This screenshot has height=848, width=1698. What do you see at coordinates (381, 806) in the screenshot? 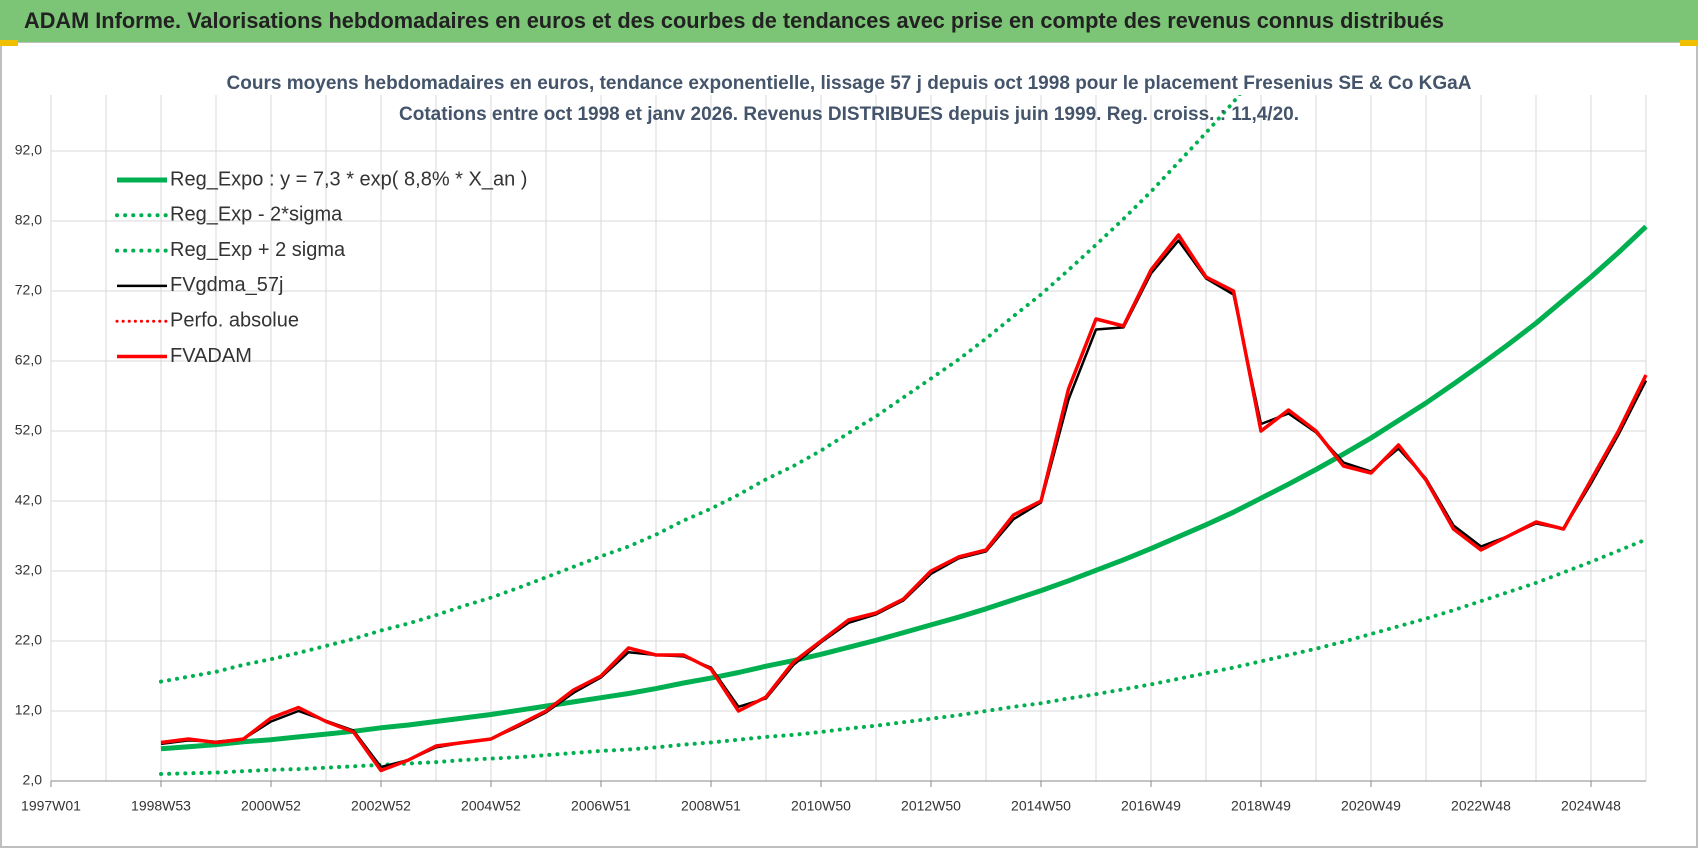
I see `x-tick-label: 2002W52` at bounding box center [381, 806].